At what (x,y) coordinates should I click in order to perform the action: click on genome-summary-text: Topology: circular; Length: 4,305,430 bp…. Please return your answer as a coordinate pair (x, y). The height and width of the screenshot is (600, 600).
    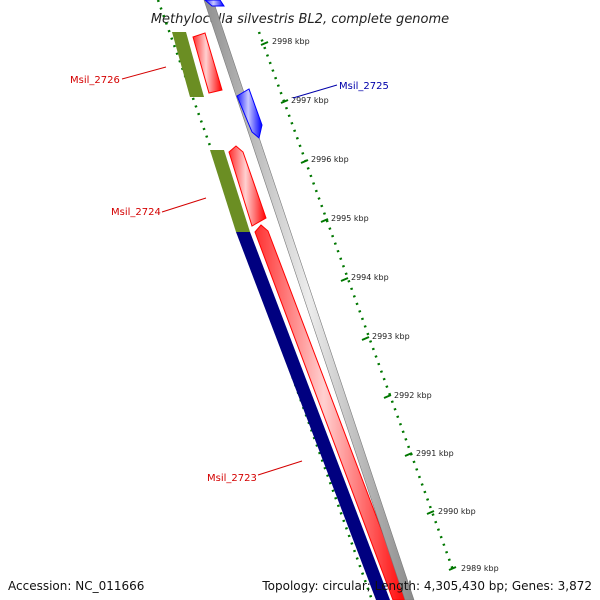
    Looking at the image, I should click on (427, 586).